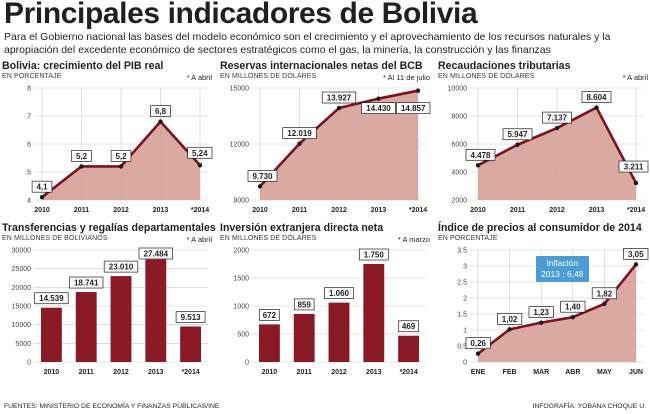 The image size is (650, 414). I want to click on y-tick-label: 10000, so click(22, 325).